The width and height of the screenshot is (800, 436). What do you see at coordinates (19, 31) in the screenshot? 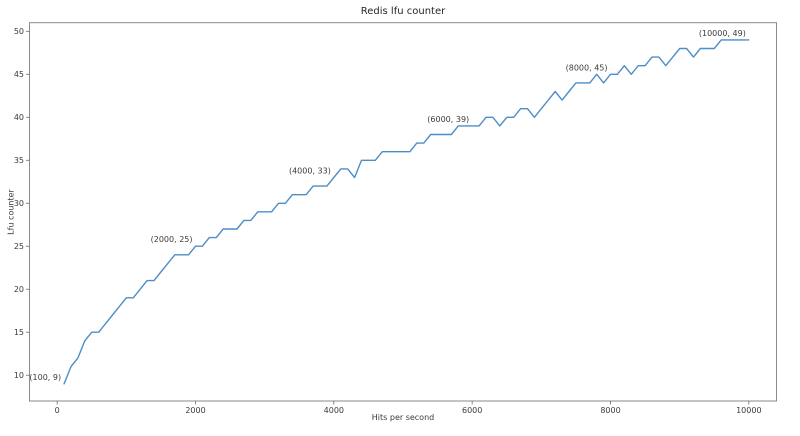
I see `y-tick-label: 50` at bounding box center [19, 31].